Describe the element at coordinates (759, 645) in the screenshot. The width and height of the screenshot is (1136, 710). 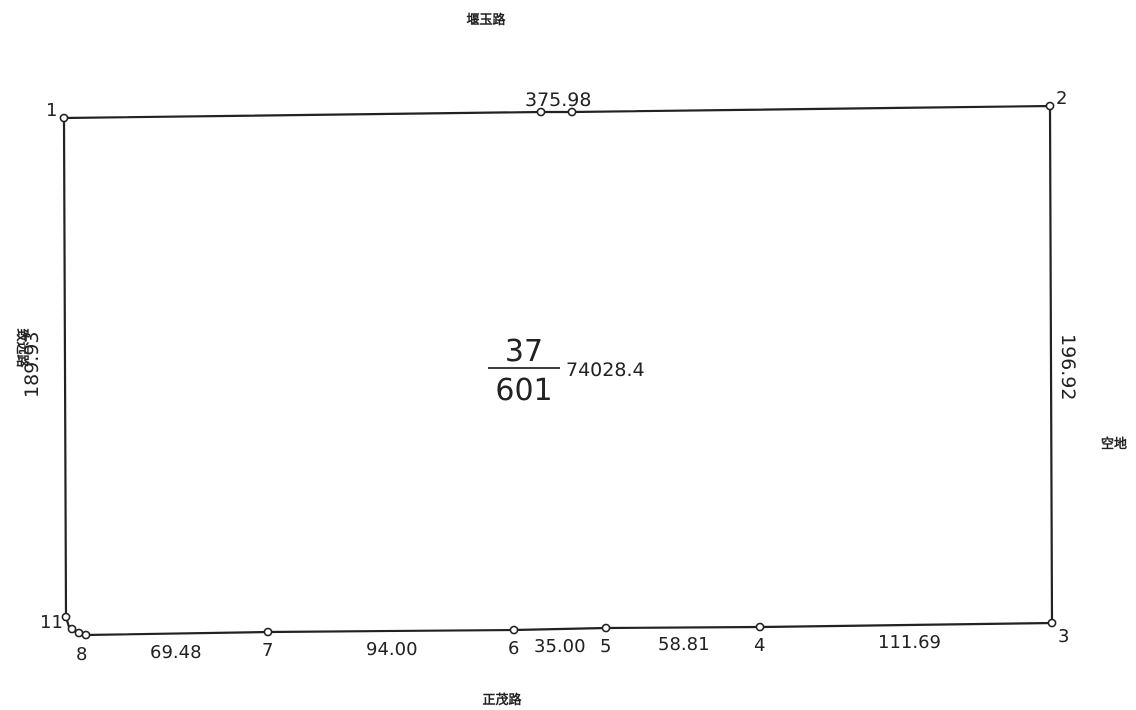
I see `vertex-label-4: 4` at that location.